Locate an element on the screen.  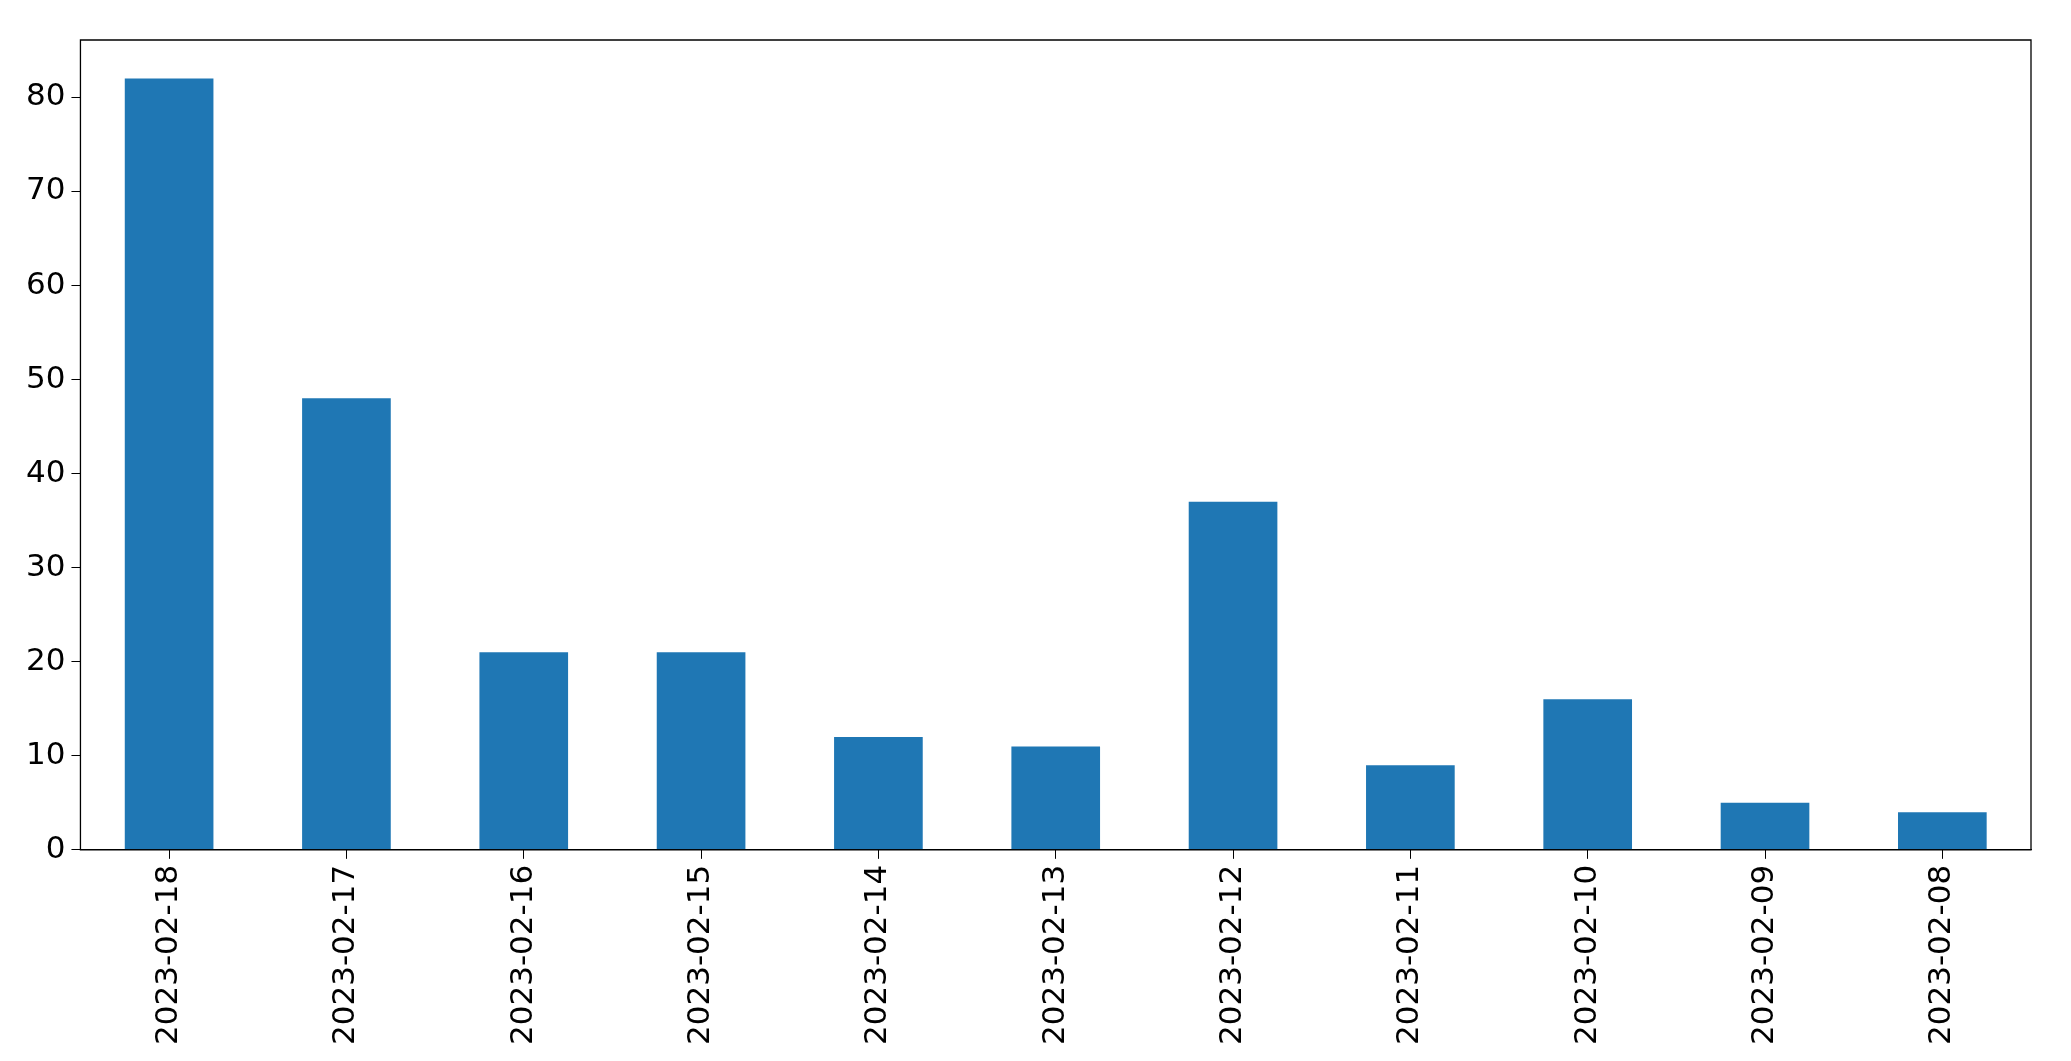
x-tick-label: 2023-02-14 is located at coordinates (875, 955).